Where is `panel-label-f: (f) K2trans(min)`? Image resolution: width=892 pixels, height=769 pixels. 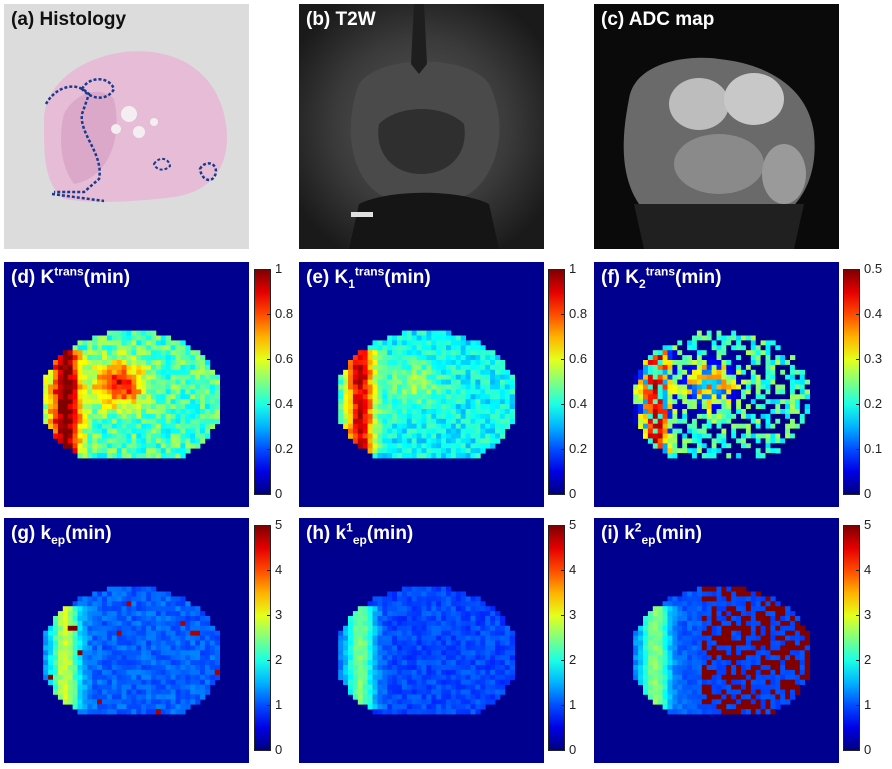
panel-label-f: (f) K2trans(min) is located at coordinates (661, 277).